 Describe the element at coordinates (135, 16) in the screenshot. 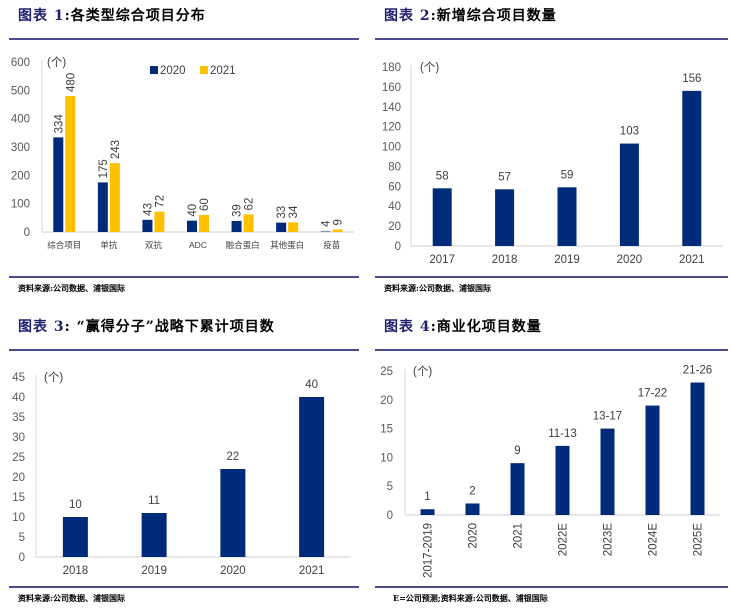

I see `chart1-title-text: :各类型综合项目分布` at that location.